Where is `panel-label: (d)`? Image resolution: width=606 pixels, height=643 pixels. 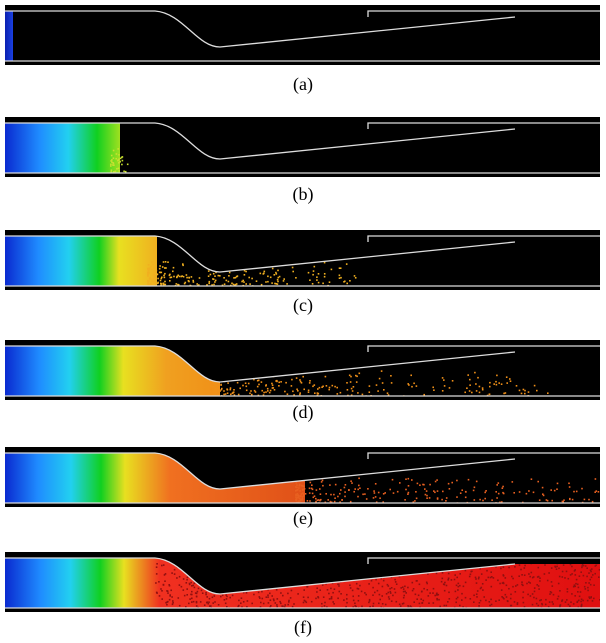 panel-label: (d) is located at coordinates (303, 412).